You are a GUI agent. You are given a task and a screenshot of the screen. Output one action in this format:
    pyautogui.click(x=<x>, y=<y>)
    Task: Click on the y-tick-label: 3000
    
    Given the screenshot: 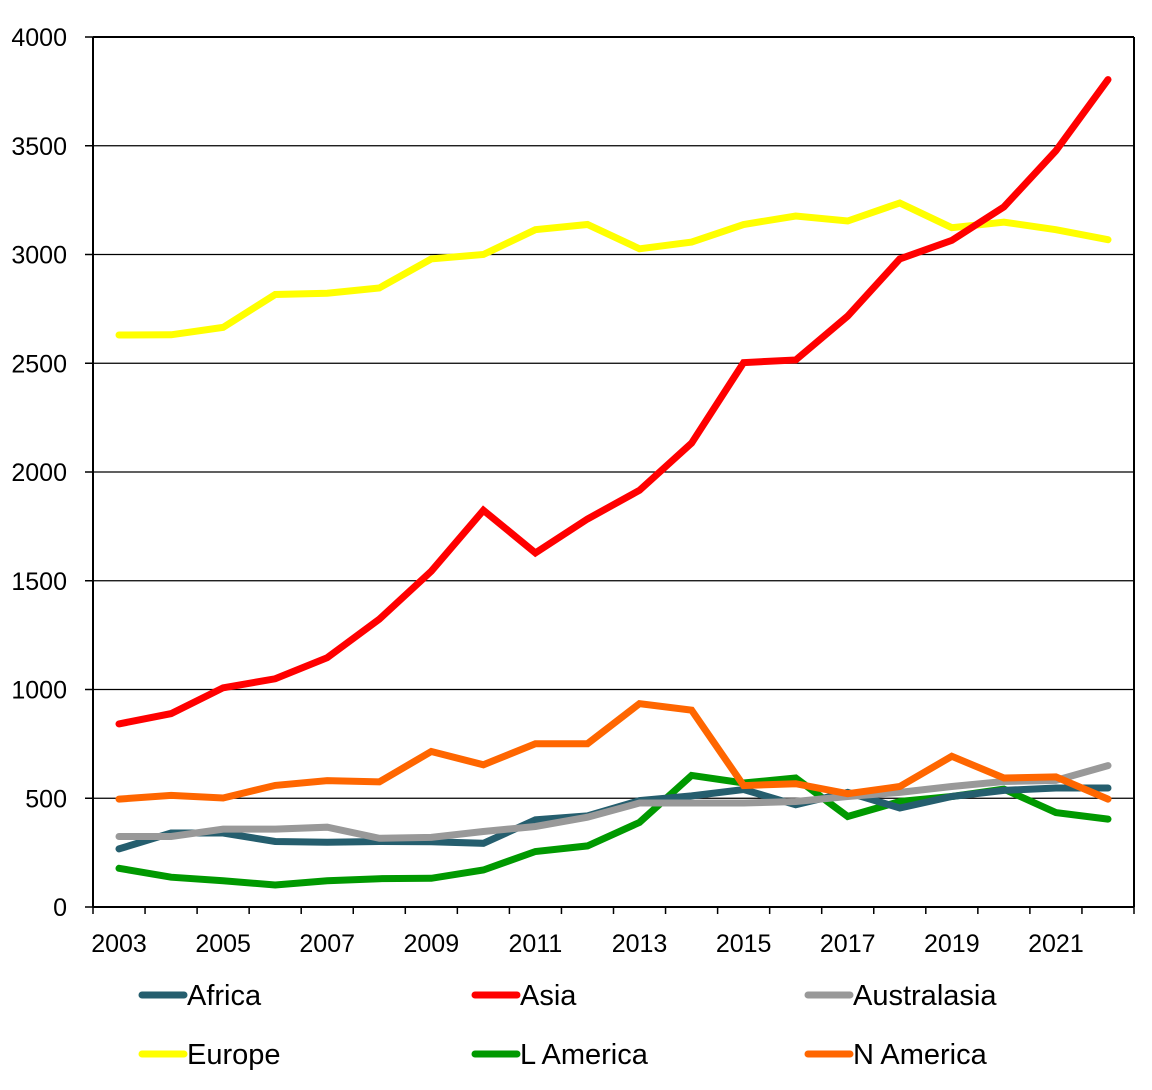 What is the action you would take?
    pyautogui.click(x=39, y=256)
    